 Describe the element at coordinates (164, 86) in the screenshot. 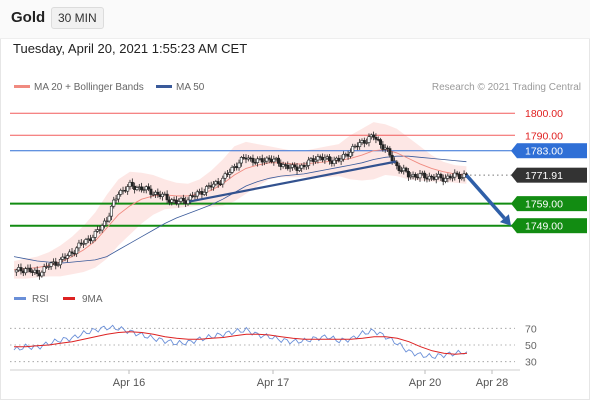

I see `ma50-legend-swatch` at that location.